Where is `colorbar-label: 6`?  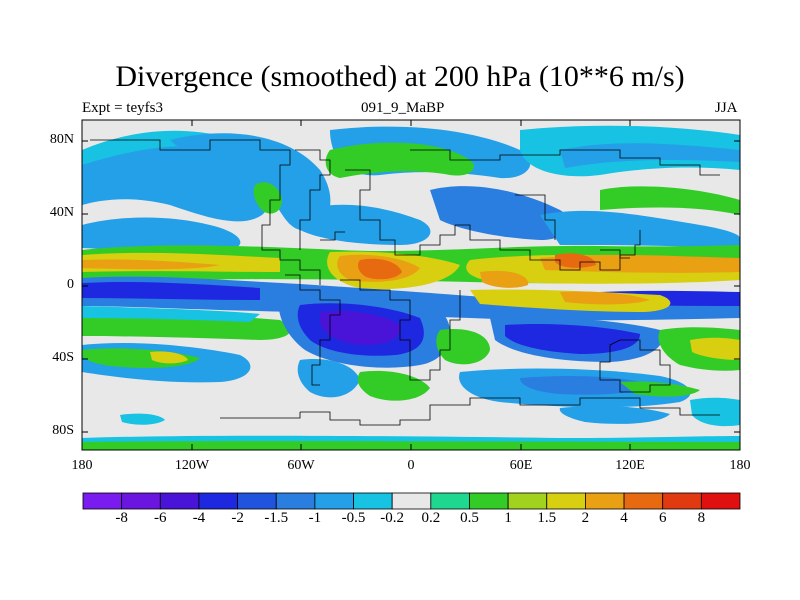 colorbar-label: 6 is located at coordinates (662, 518).